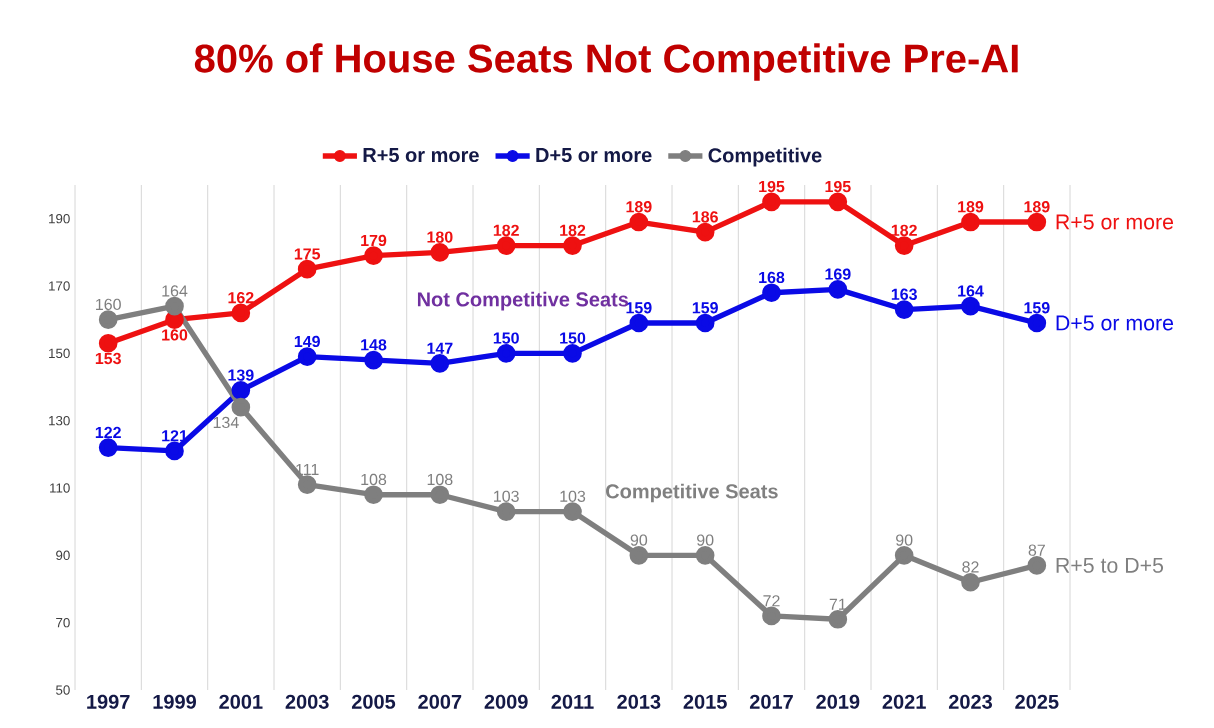  Describe the element at coordinates (1036, 550) in the screenshot. I see `data-label: 87` at that location.